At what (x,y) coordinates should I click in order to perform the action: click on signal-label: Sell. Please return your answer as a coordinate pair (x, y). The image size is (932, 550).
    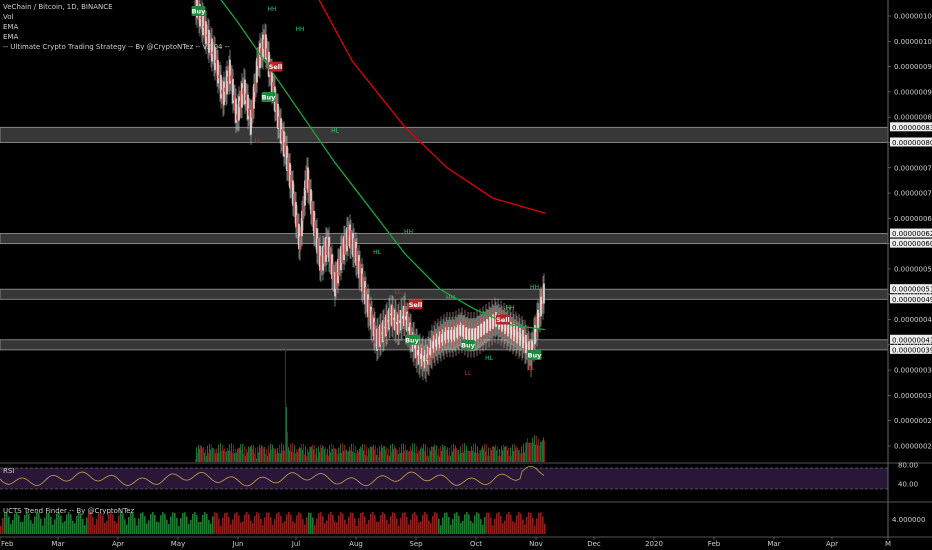
    Looking at the image, I should click on (503, 320).